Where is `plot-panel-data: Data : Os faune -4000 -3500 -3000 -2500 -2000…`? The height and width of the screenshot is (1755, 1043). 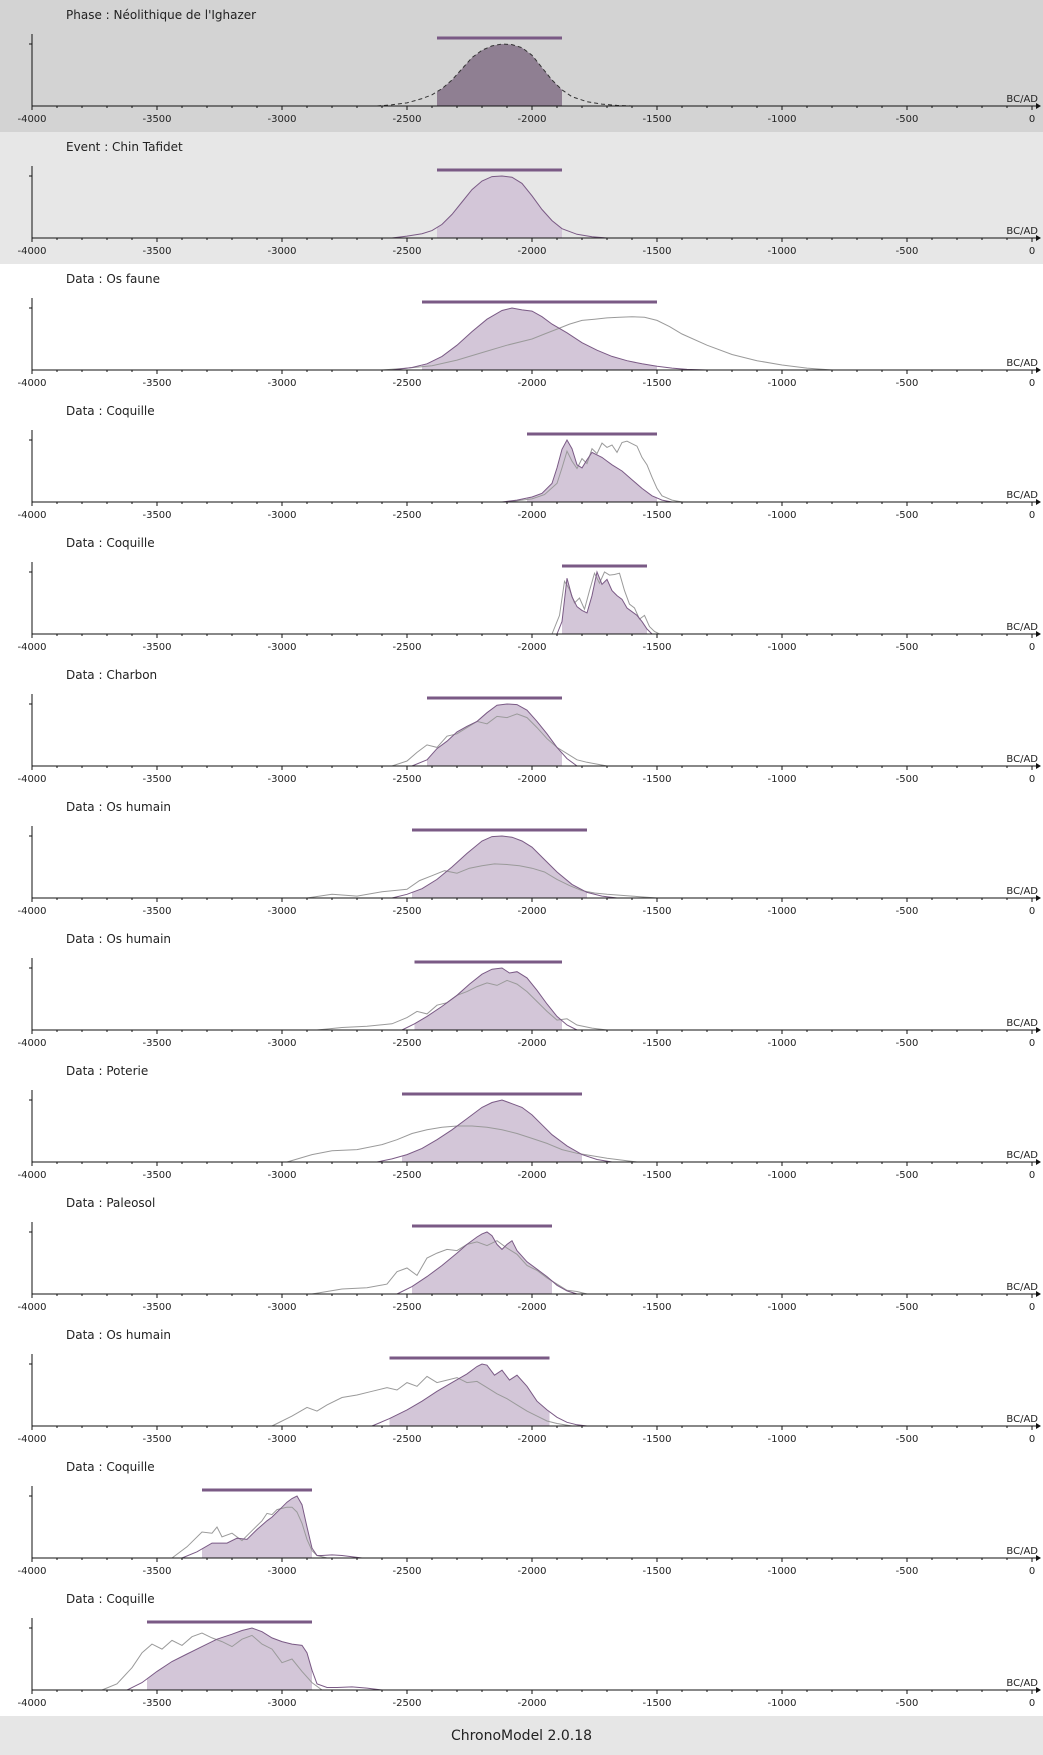 plot-panel-data: Data : Os faune -4000 -3500 -3000 -2500 -2000… is located at coordinates (521, 330).